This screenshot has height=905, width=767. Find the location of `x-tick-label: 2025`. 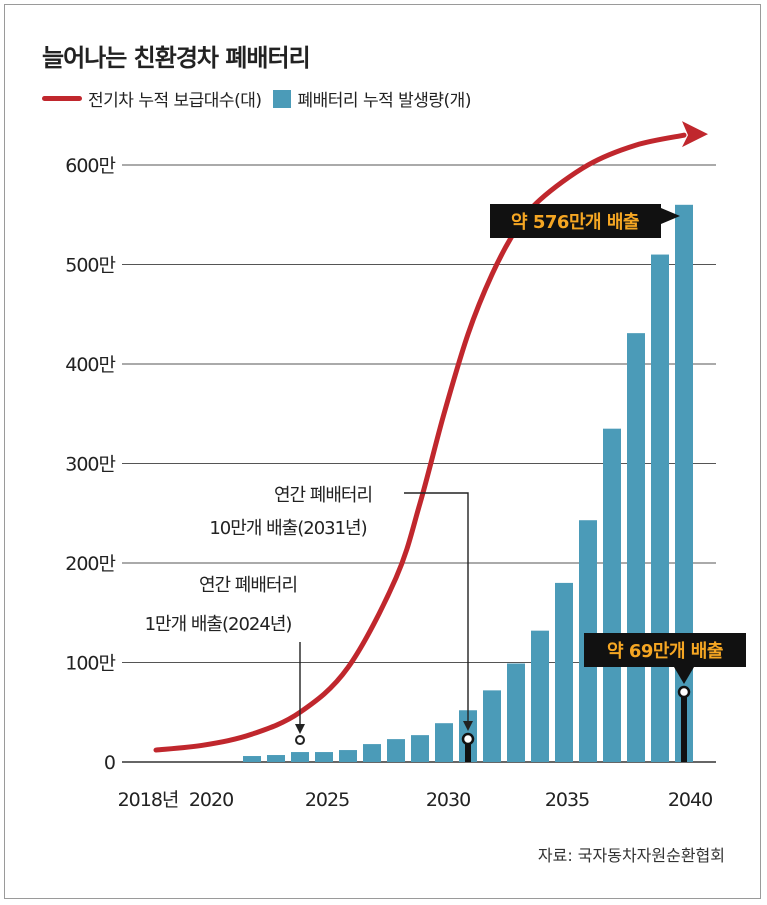

x-tick-label: 2025 is located at coordinates (327, 800).